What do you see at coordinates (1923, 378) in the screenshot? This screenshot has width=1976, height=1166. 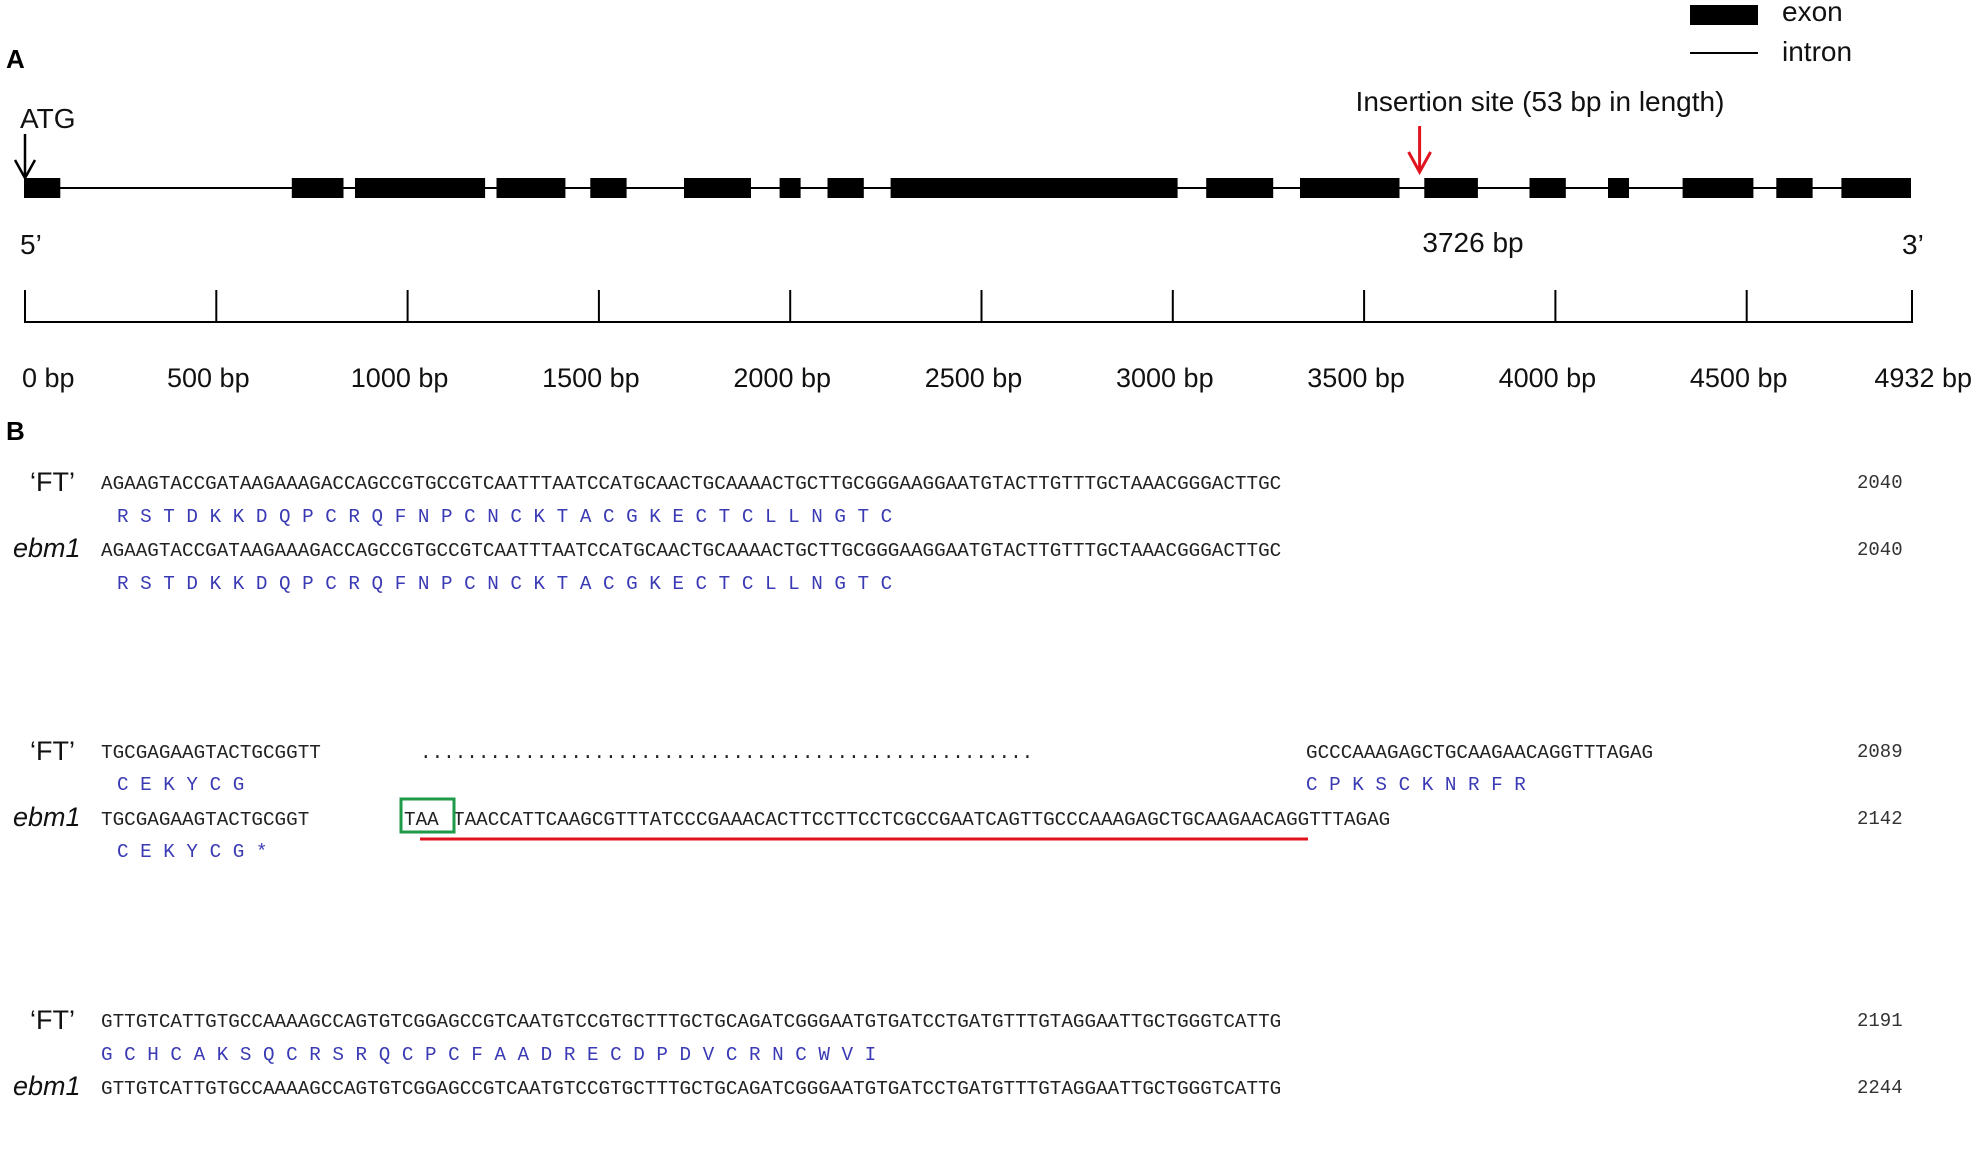 I see `scale-tick-label: 4932 bp` at bounding box center [1923, 378].